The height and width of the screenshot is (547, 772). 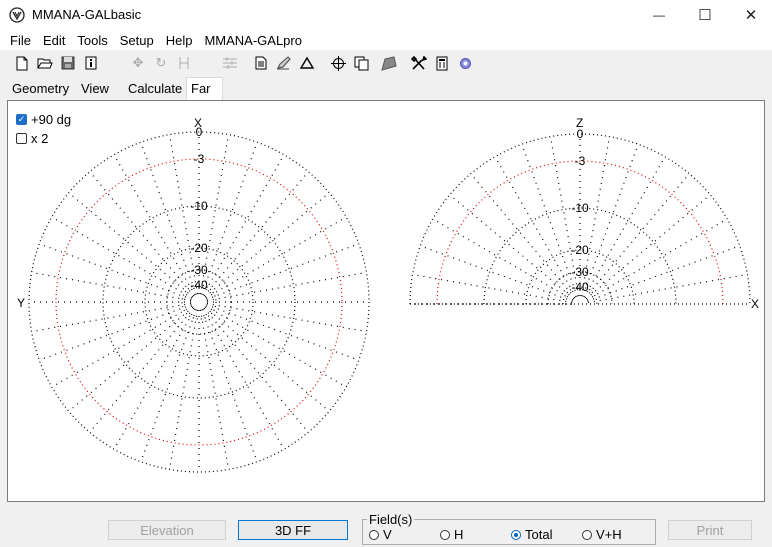 I want to click on field-vh-radio: V+H, so click(x=602, y=534).